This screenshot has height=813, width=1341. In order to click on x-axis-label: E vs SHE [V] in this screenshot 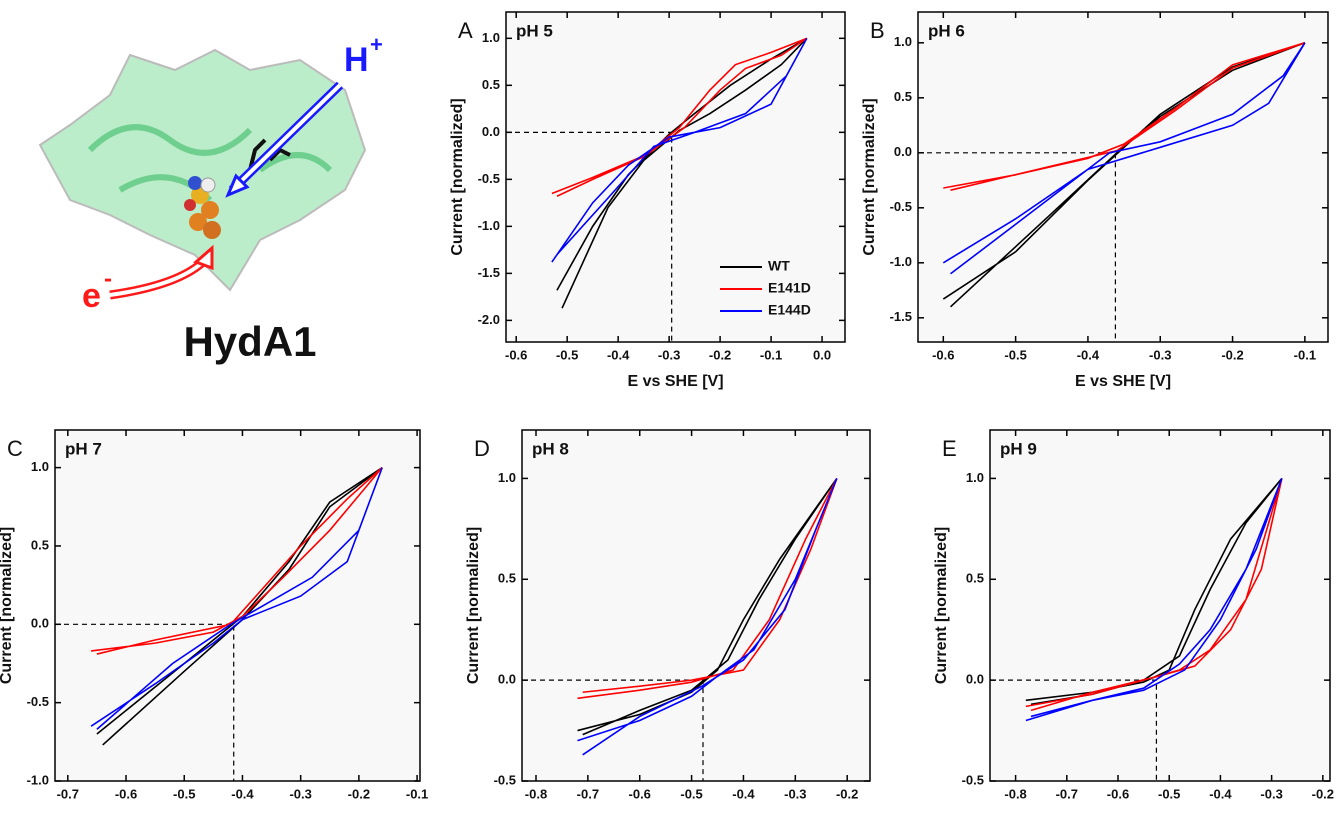, I will do `click(1123, 381)`.